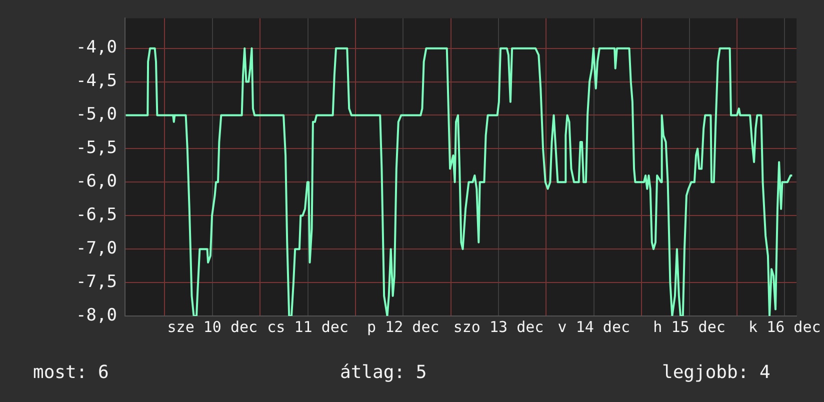 This screenshot has width=824, height=402. I want to click on y-tick-label: -7,0, so click(96, 248).